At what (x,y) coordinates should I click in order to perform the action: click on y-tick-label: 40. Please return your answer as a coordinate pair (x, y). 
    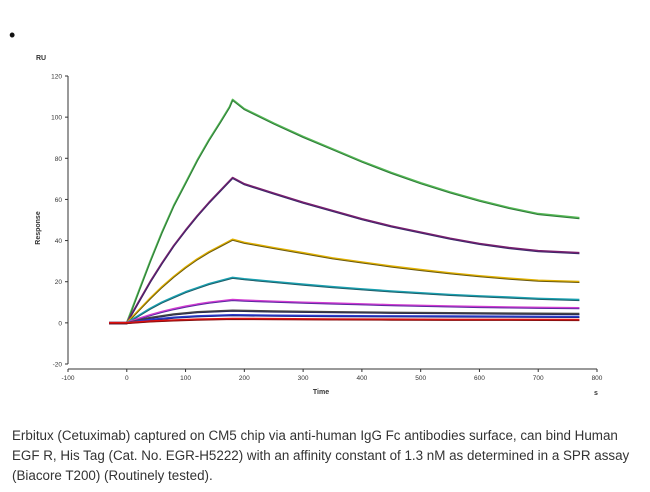
    Looking at the image, I should click on (59, 241).